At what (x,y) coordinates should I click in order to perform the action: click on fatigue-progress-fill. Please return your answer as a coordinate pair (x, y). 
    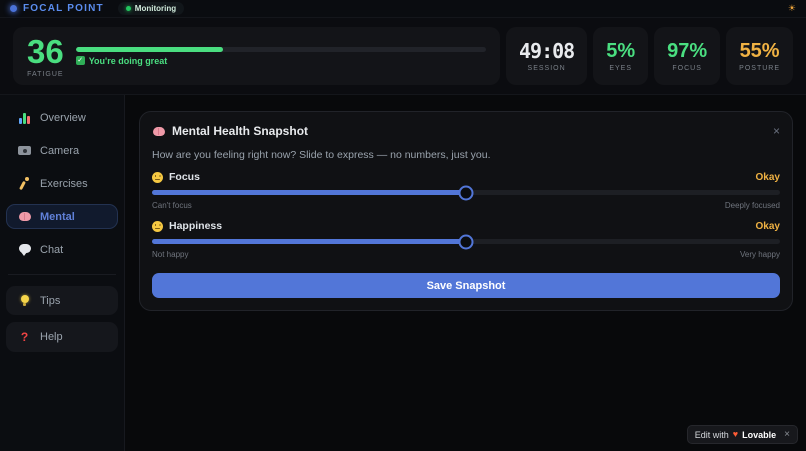
    Looking at the image, I should click on (149, 49).